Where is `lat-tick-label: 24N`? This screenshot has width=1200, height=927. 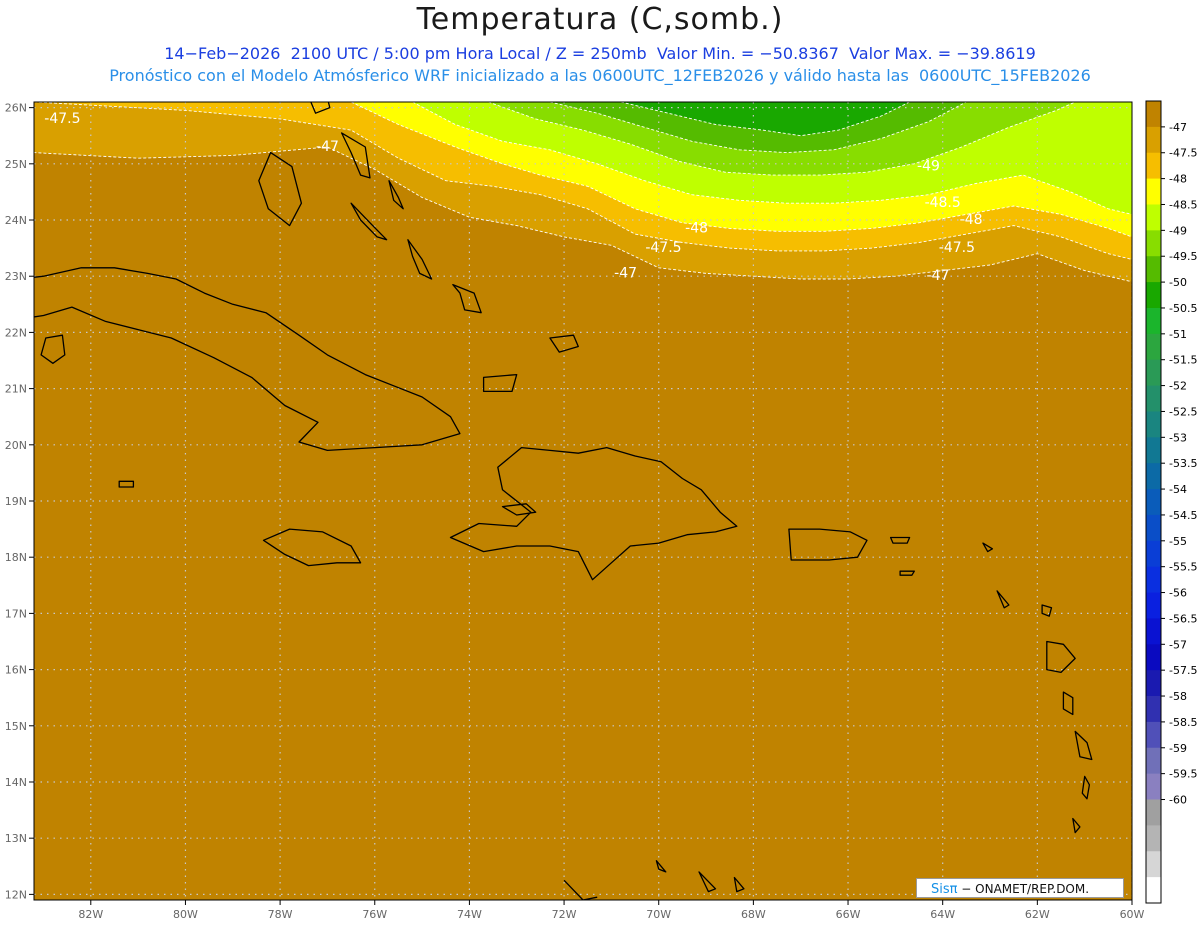
lat-tick-label: 24N is located at coordinates (16, 220).